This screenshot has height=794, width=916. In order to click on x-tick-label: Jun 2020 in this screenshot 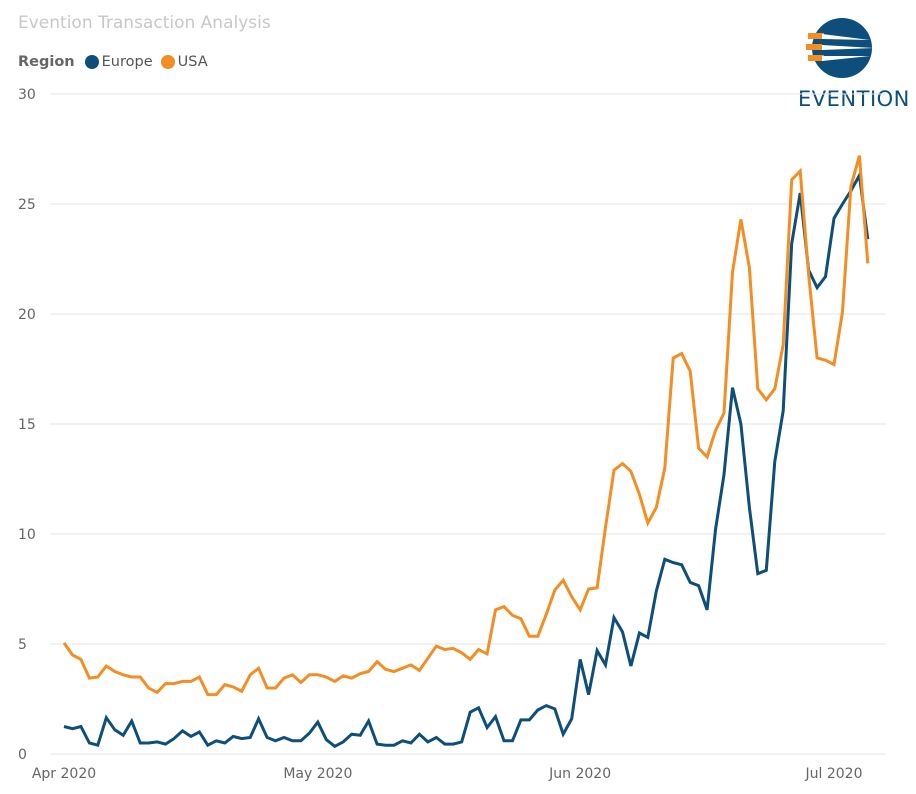, I will do `click(579, 774)`.